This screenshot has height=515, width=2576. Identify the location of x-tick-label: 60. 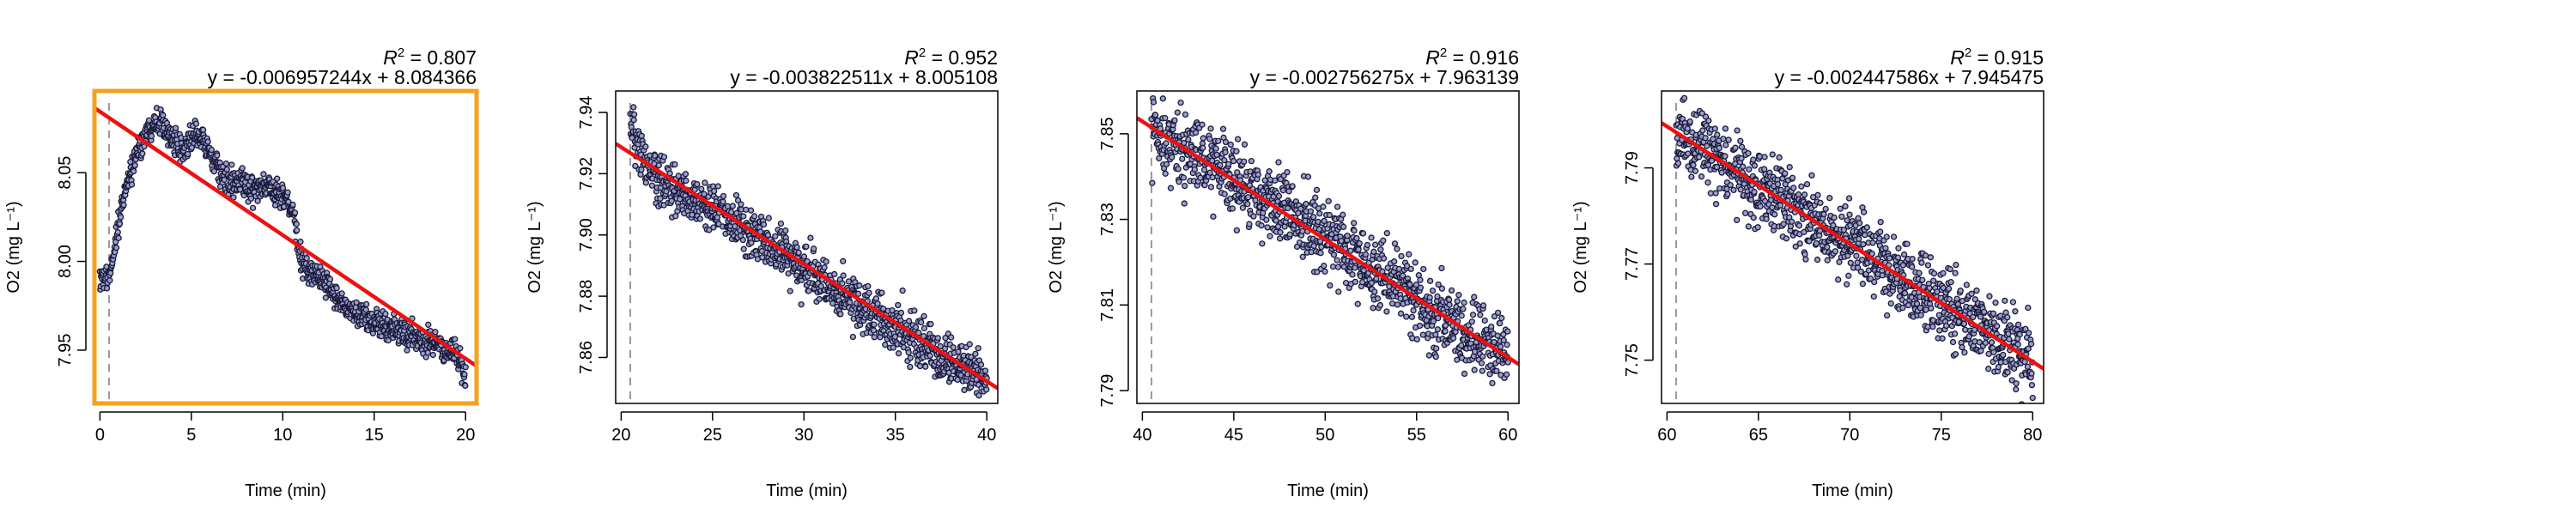
(1667, 435).